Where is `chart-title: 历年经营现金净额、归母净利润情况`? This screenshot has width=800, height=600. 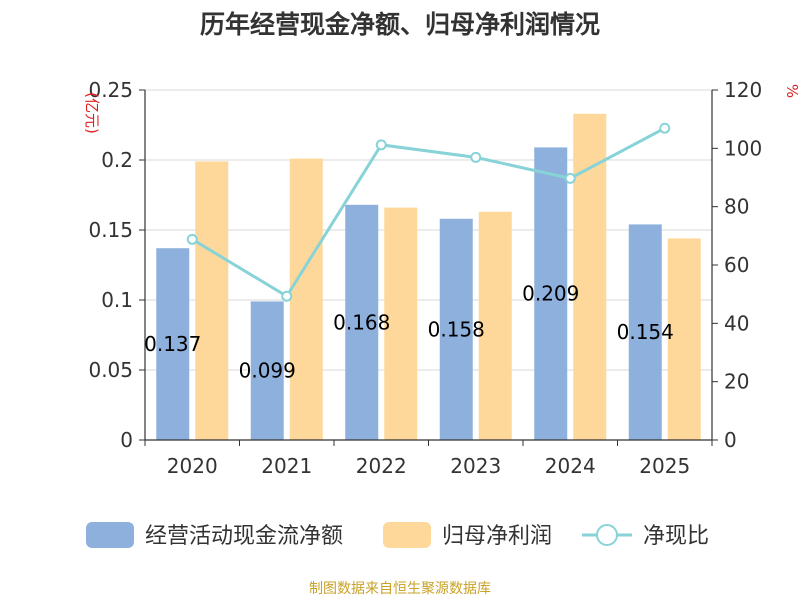 chart-title: 历年经营现金净额、归母净利润情况 is located at coordinates (400, 24).